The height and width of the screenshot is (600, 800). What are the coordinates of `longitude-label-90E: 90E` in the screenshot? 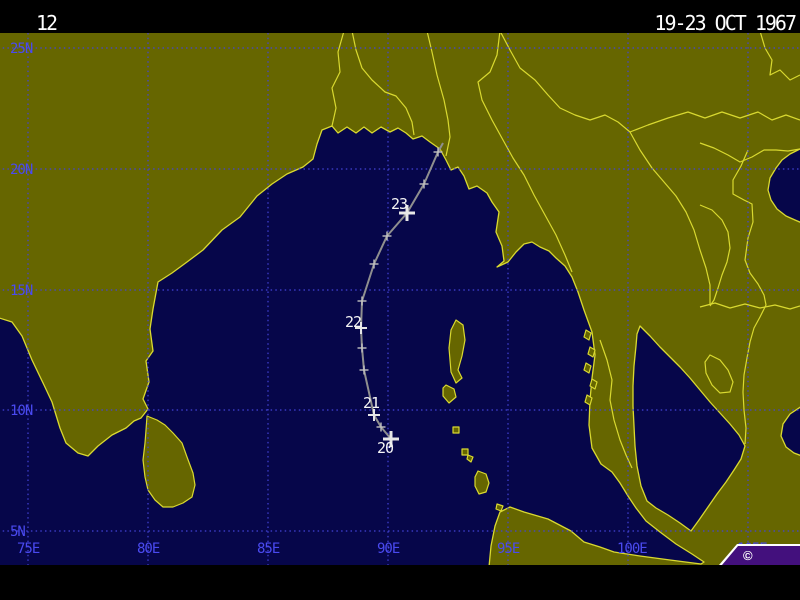 It's located at (388, 549).